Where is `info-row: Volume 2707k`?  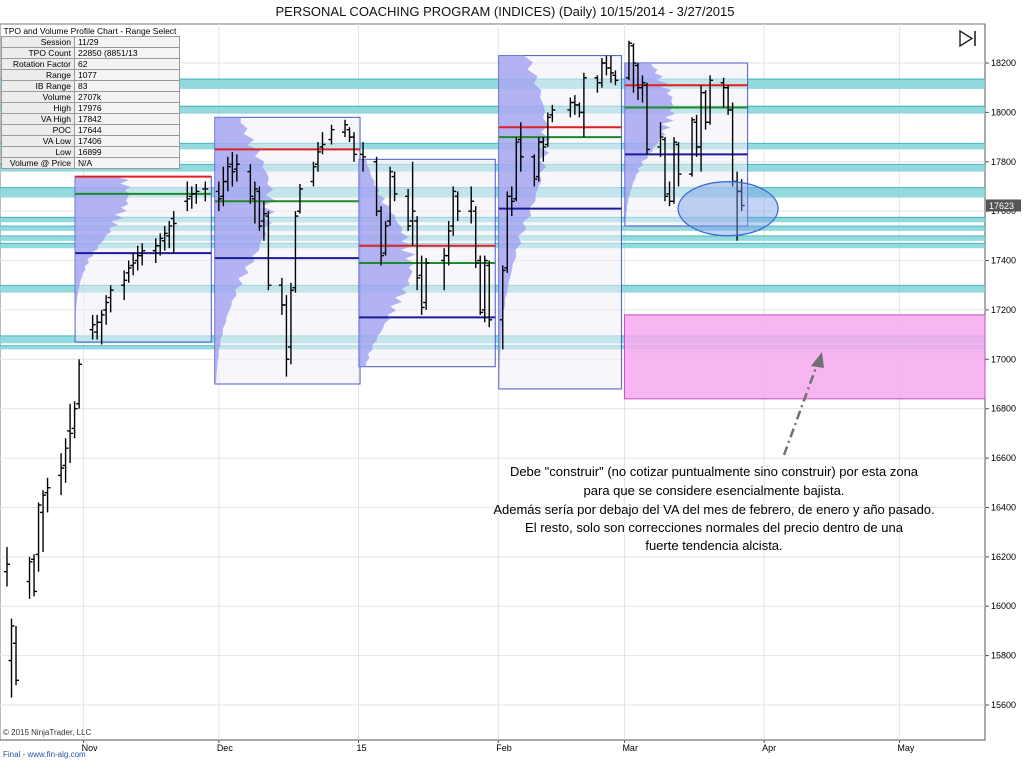
info-row: Volume 2707k is located at coordinates (90, 97).